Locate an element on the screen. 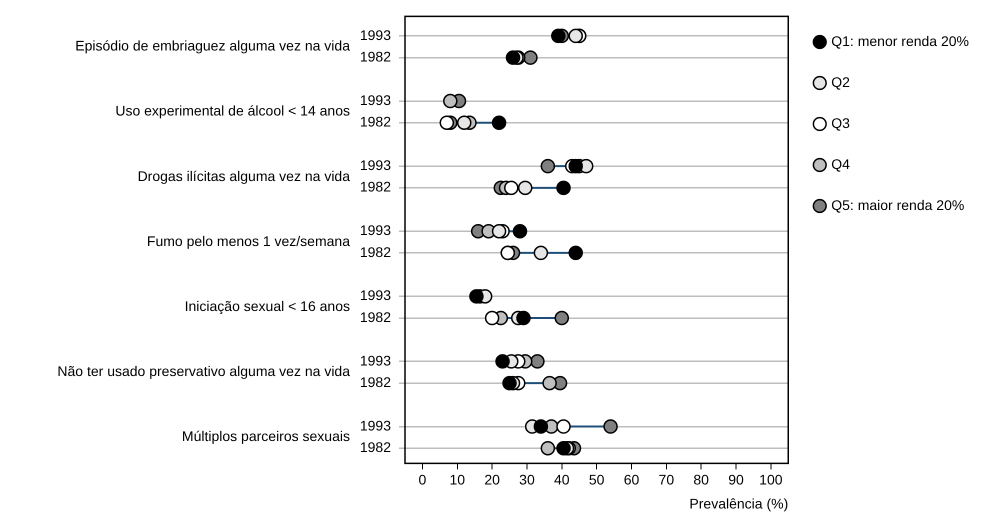 The width and height of the screenshot is (987, 521). text: Múltiplos parceiros sexuais is located at coordinates (266, 436).